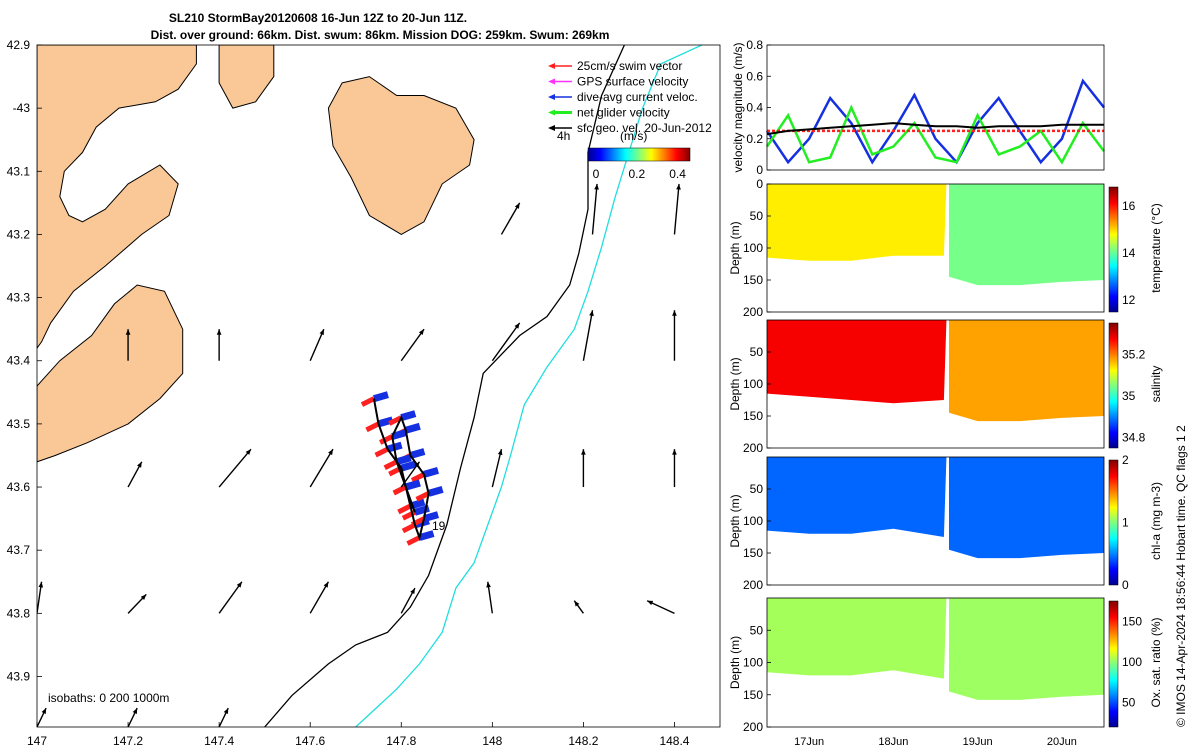 Image resolution: width=1200 pixels, height=750 pixels. What do you see at coordinates (633, 136) in the screenshot?
I see `colorbar-label: (m/s)` at bounding box center [633, 136].